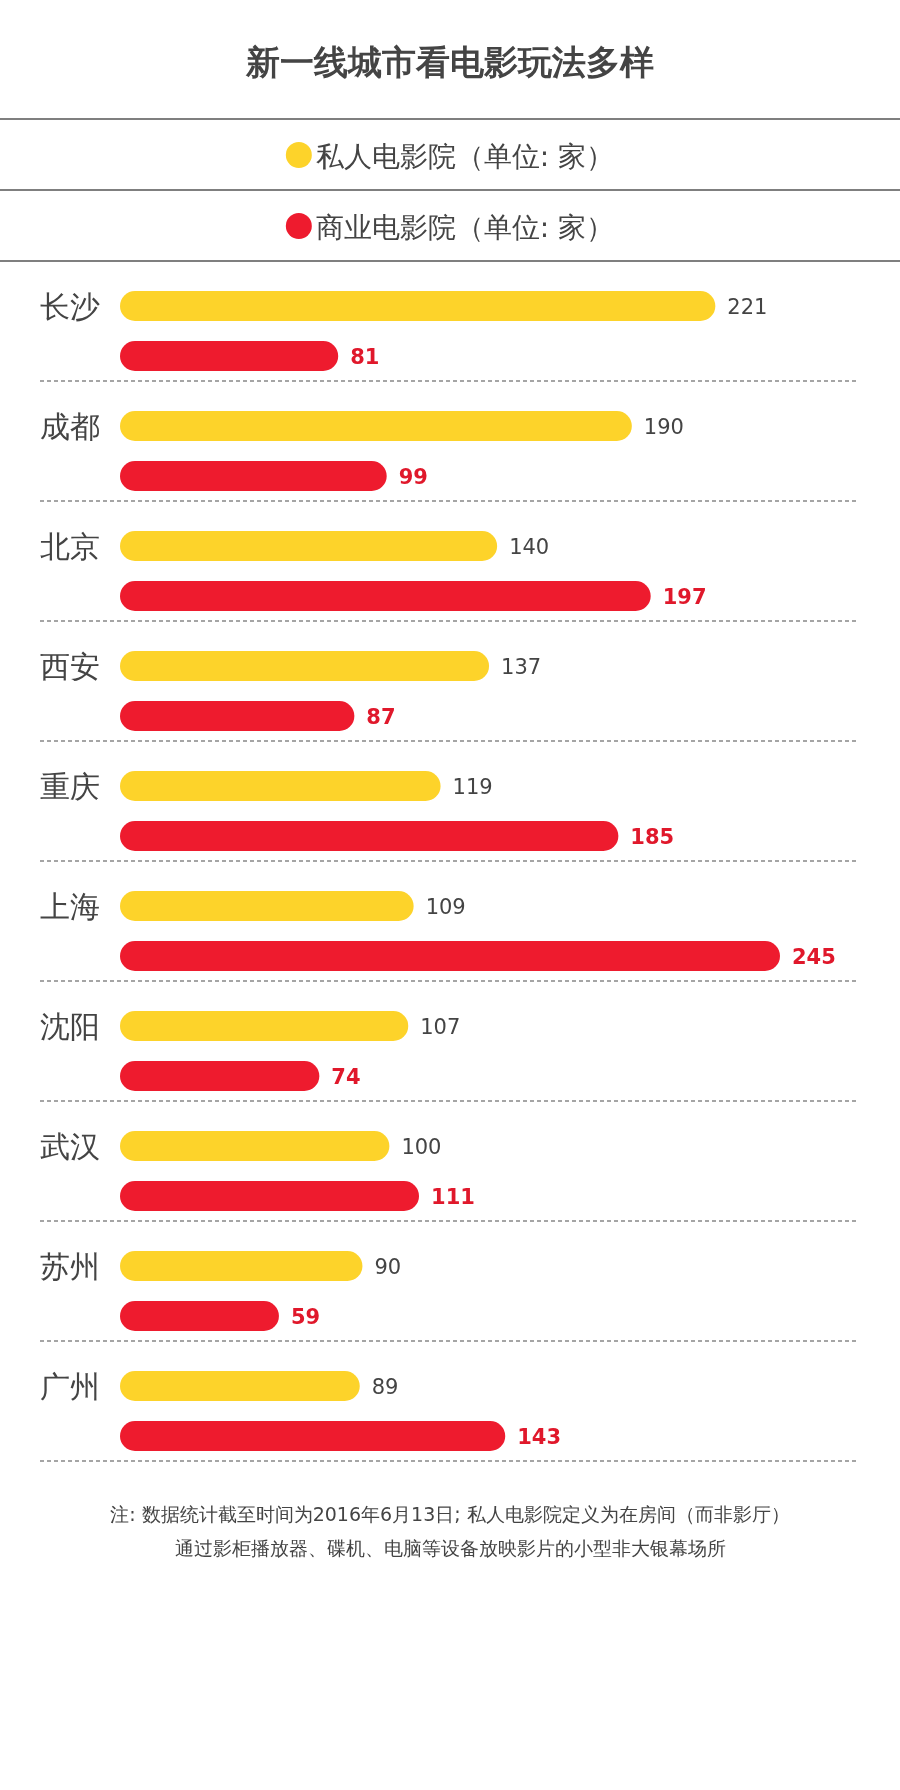 The height and width of the screenshot is (1790, 900). Describe the element at coordinates (70, 426) in the screenshot. I see `y-tick-label: 成都` at that location.